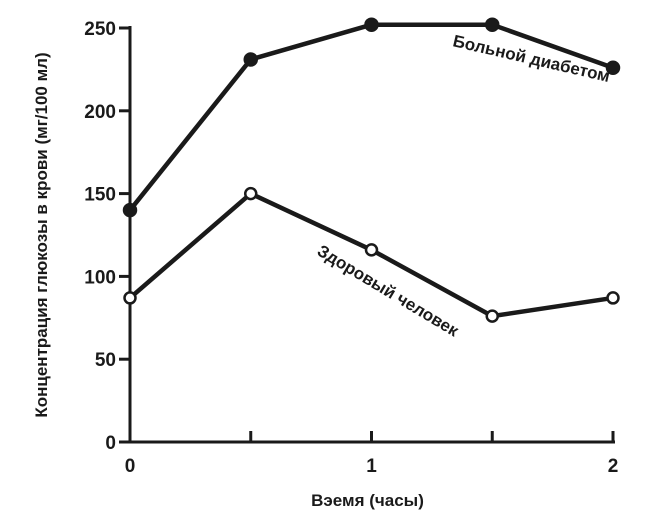 Image resolution: width=650 pixels, height=519 pixels. I want to click on x-tick-label: 1, so click(371, 466).